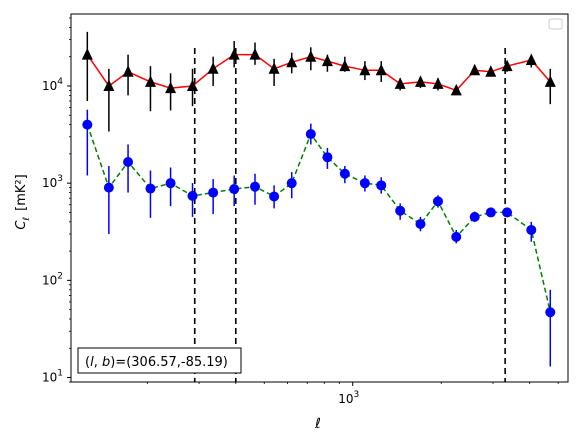 The height and width of the screenshot is (441, 580). I want to click on x-tick-label: 103, so click(348, 398).